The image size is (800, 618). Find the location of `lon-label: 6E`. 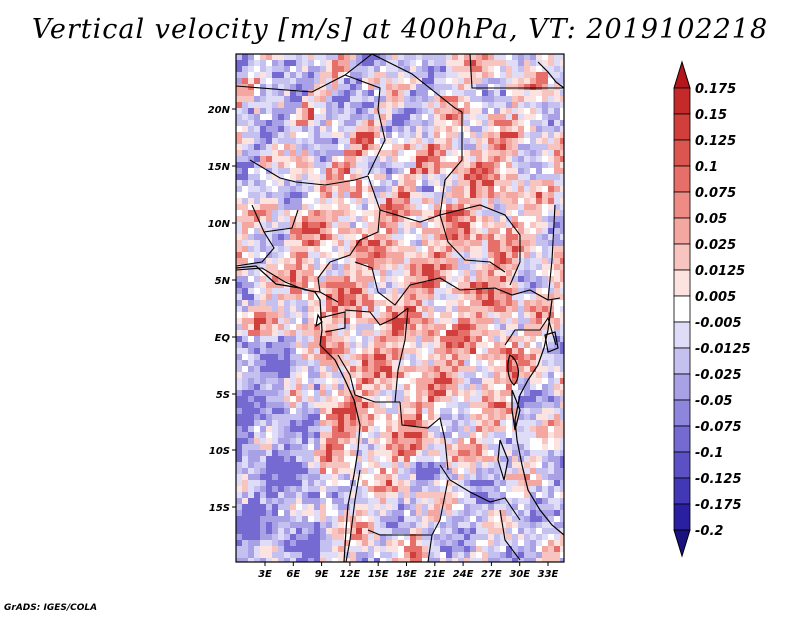

lon-label: 6E is located at coordinates (293, 574).